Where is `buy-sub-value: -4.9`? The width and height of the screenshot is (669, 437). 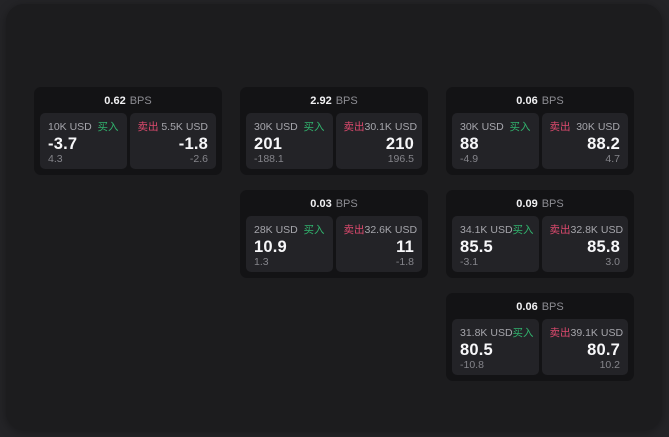
buy-sub-value: -4.9 is located at coordinates (469, 158).